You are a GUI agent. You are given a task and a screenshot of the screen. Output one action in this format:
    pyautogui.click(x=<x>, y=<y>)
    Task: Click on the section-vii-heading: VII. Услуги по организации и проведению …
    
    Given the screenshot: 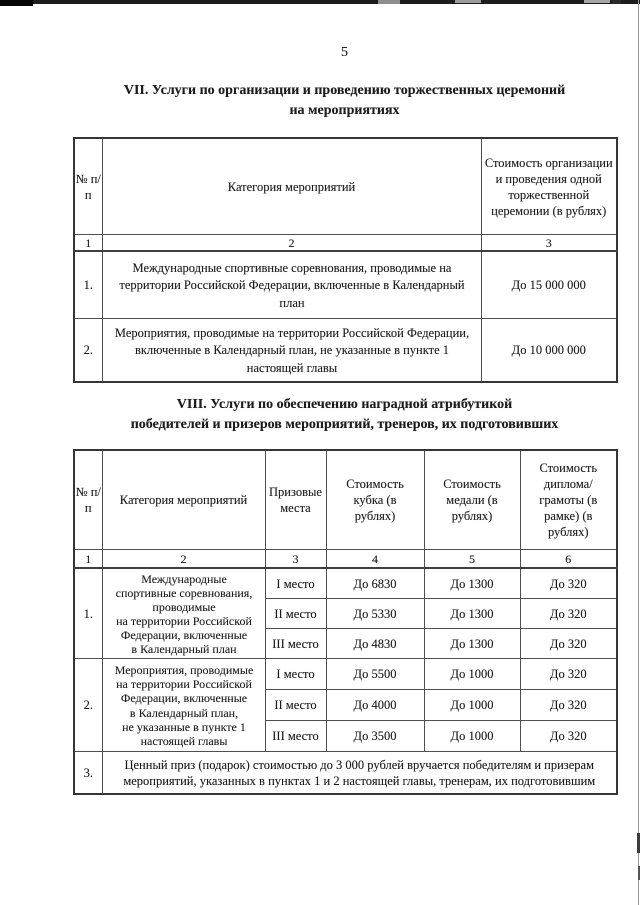 What is the action you would take?
    pyautogui.click(x=344, y=101)
    